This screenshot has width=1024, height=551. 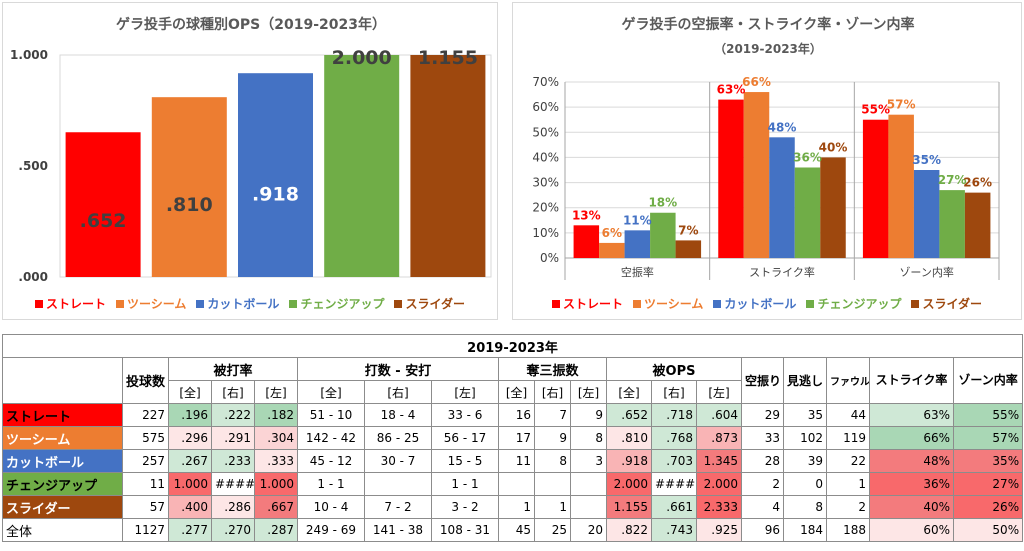 What do you see at coordinates (276, 507) in the screenshot?
I see `avg-cell: .667` at bounding box center [276, 507].